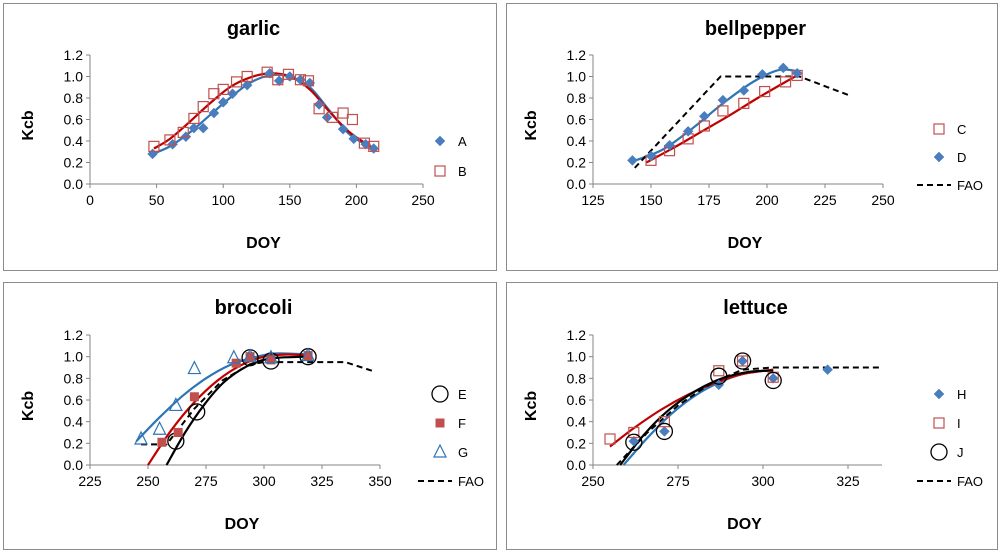 The height and width of the screenshot is (552, 1000). Describe the element at coordinates (961, 394) in the screenshot. I see `legend-label-H: H` at that location.